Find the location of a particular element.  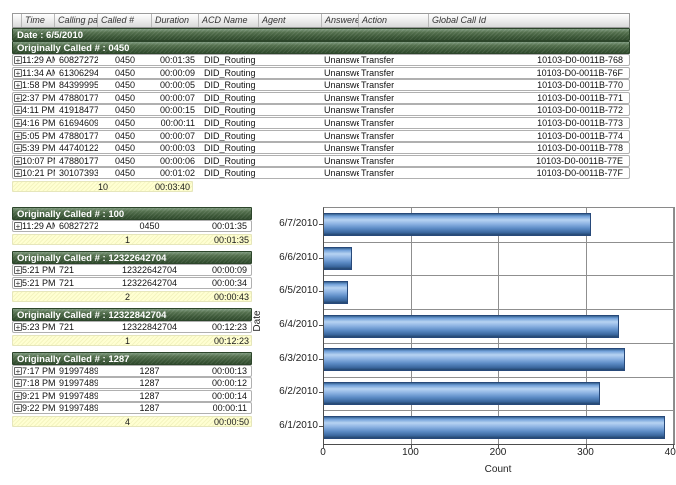

column-header-expand is located at coordinates (17, 20).